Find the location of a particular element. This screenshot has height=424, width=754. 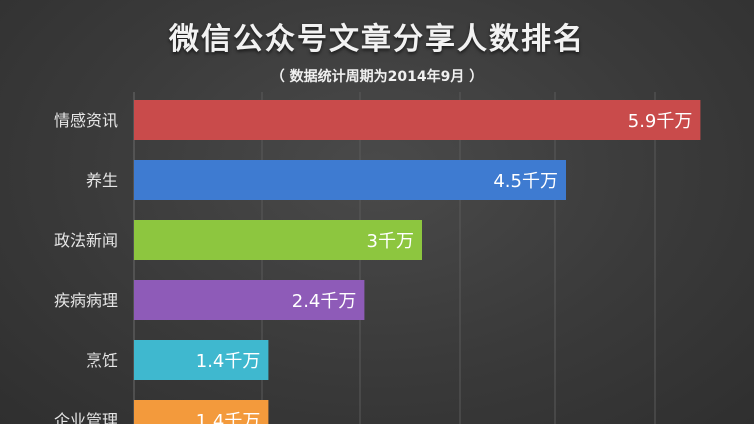

data-label: 4.5千万 is located at coordinates (525, 181).